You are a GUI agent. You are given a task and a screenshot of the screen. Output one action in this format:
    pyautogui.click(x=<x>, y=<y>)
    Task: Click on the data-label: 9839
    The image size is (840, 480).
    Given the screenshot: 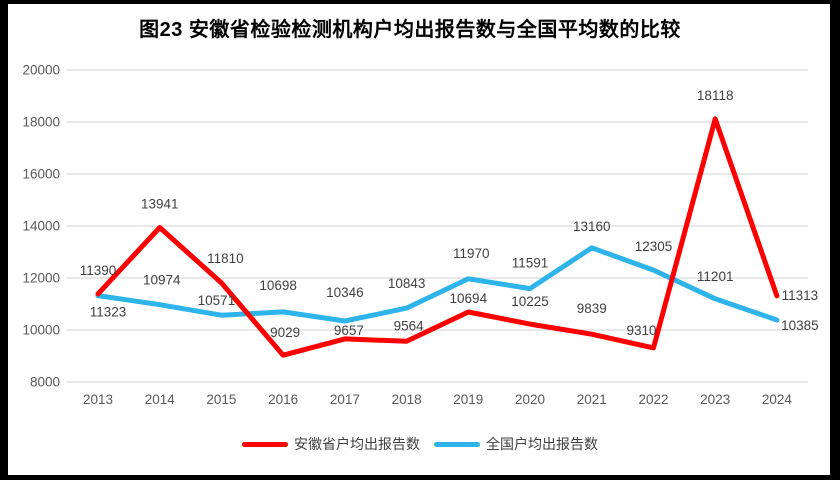 What is the action you would take?
    pyautogui.click(x=592, y=308)
    